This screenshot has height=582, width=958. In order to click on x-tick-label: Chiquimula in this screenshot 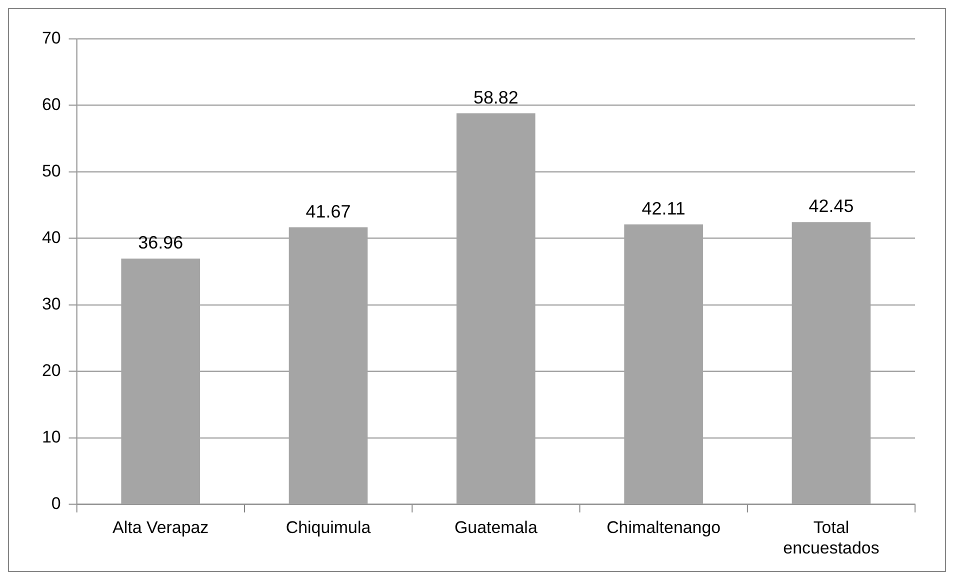, I will do `click(329, 528)`.